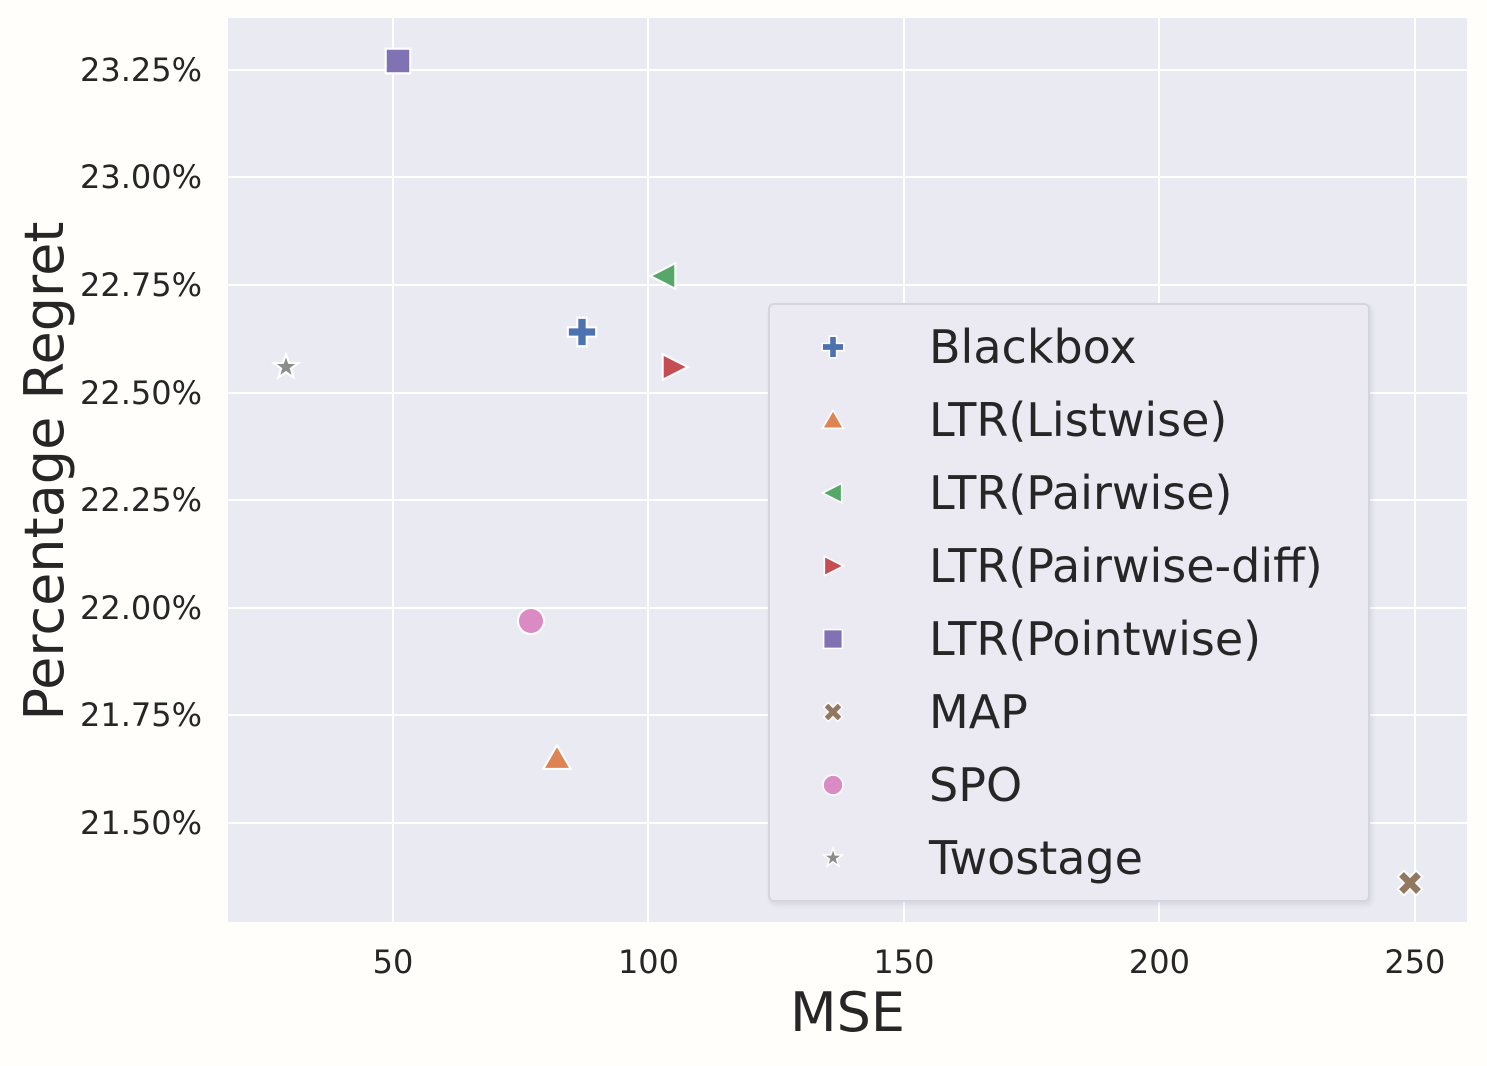 The height and width of the screenshot is (1066, 1487). Describe the element at coordinates (1036, 857) in the screenshot. I see `legend-item-label: Twostage` at that location.